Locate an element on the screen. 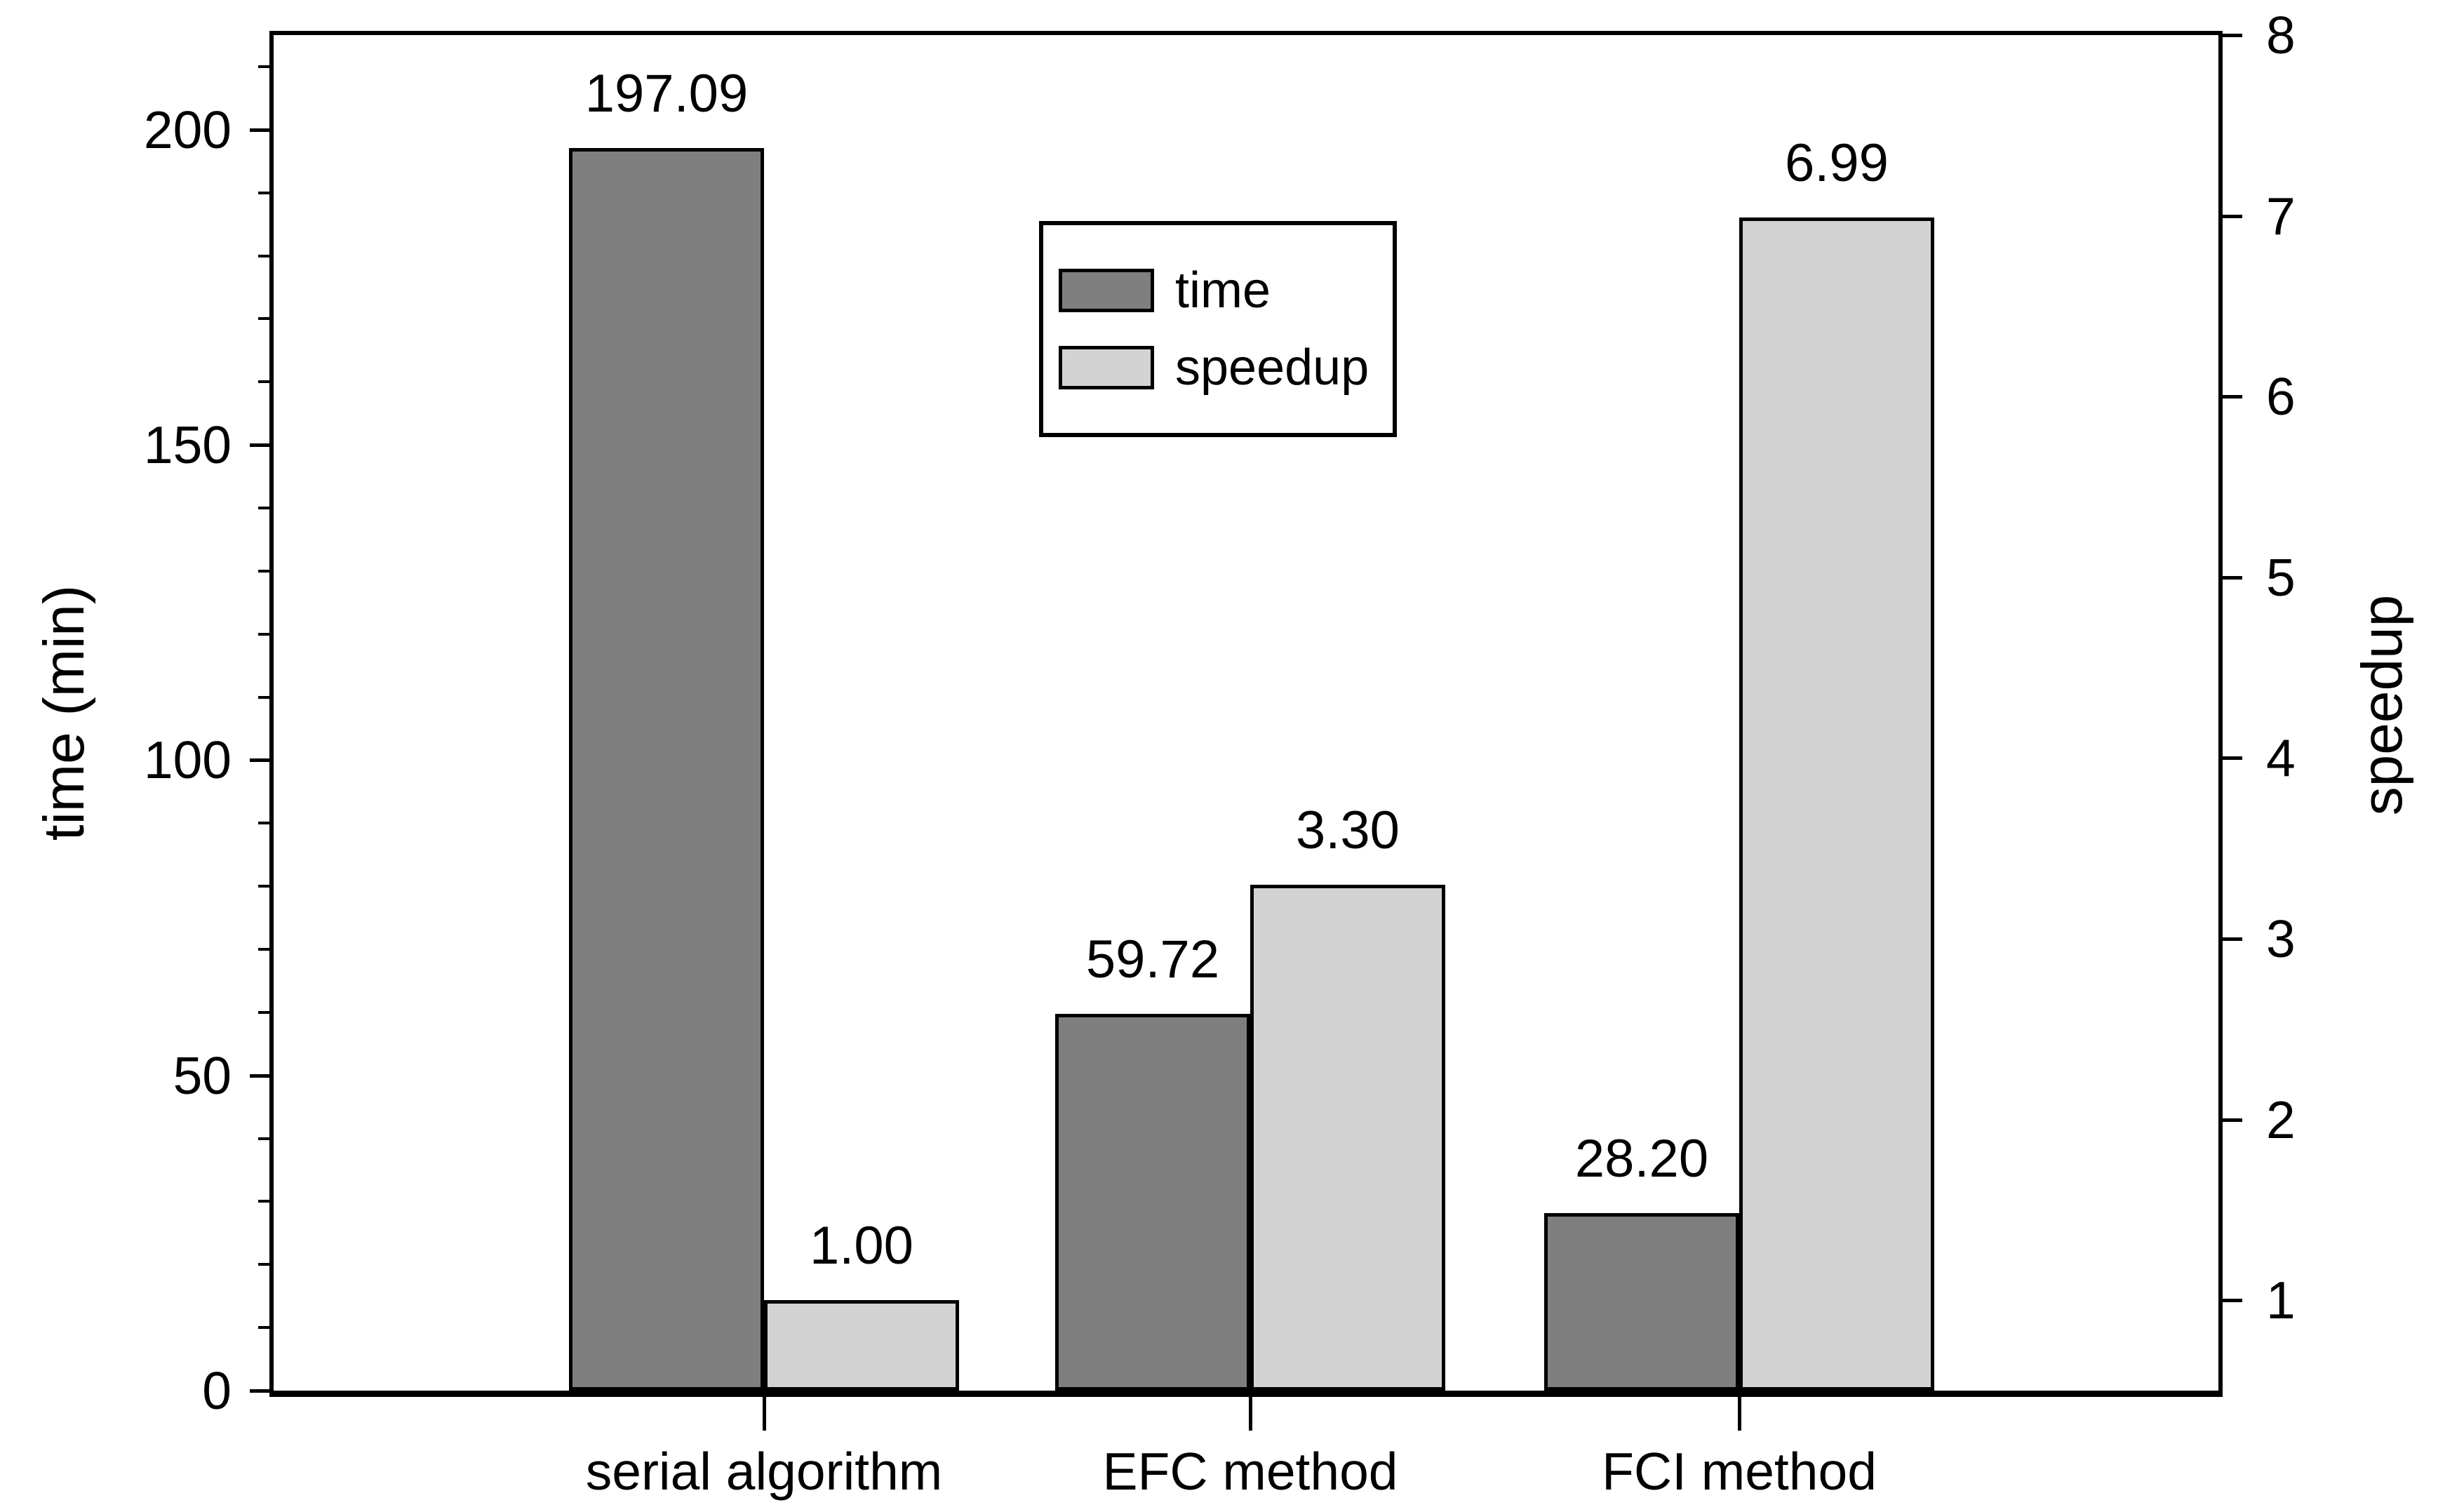 This screenshot has height=1512, width=2438. category-label: EFC method is located at coordinates (1250, 1472).